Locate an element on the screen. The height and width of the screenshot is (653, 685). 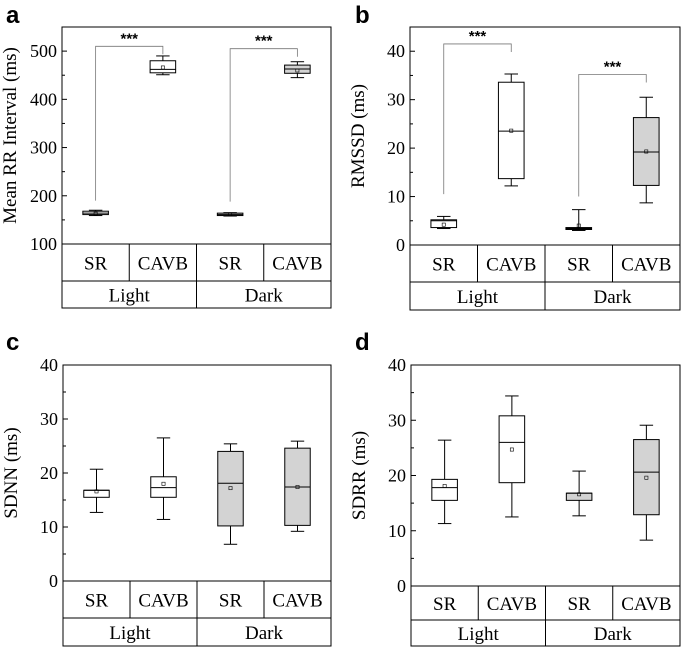
y-axis-label: SDRR (ms) is located at coordinates (359, 475).